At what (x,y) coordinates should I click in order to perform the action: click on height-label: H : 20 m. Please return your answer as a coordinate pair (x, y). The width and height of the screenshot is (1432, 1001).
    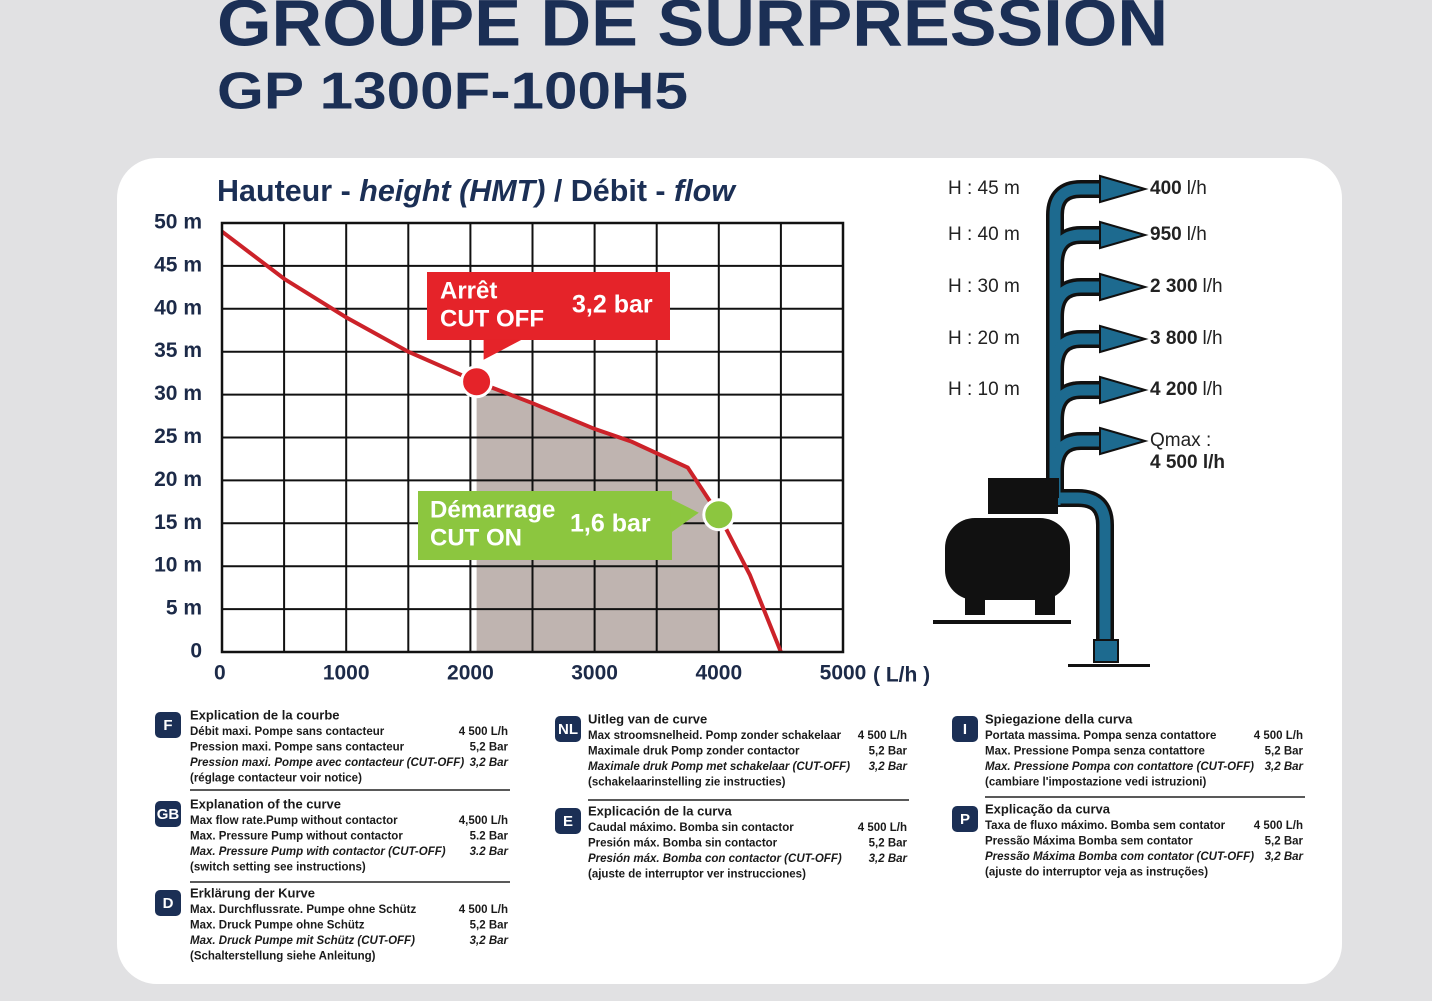
    Looking at the image, I should click on (984, 338).